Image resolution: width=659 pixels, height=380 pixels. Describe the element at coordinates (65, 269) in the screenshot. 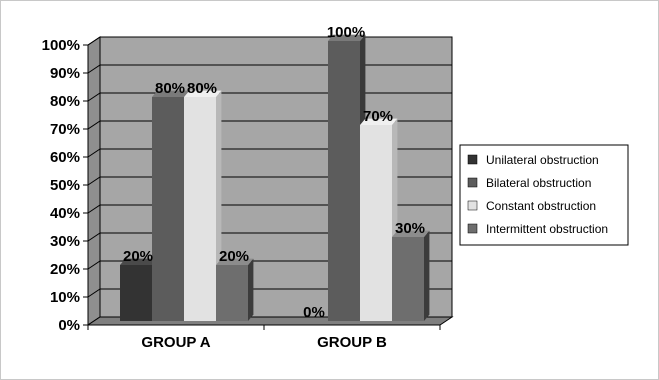

I see `y-tick-label: 20%` at that location.